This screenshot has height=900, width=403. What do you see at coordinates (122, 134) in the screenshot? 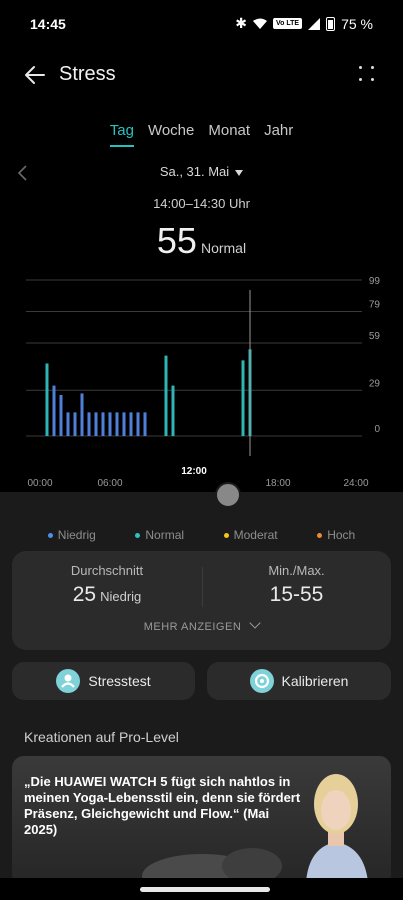
I see `tab-tag: Tag` at bounding box center [122, 134].